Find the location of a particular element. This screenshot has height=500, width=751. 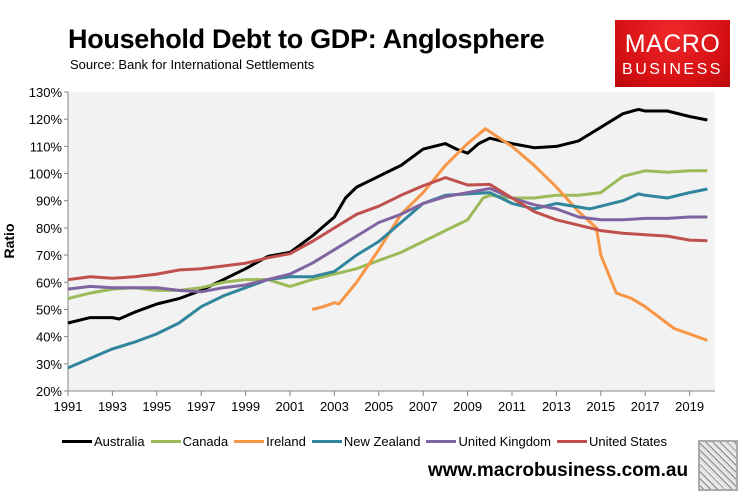

y-tick-label: 90% is located at coordinates (49, 201).